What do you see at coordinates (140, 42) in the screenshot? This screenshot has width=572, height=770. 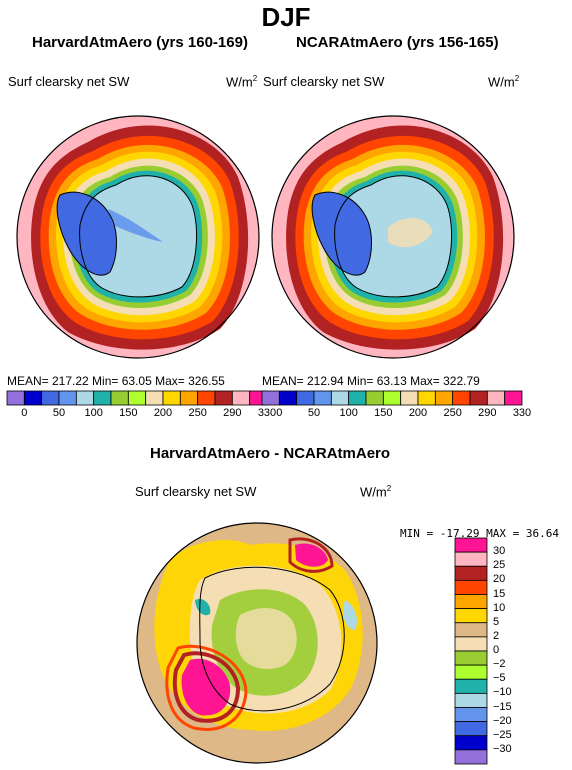 I see `panel-left-title: HarvardAtmAero (yrs 160-169)` at bounding box center [140, 42].